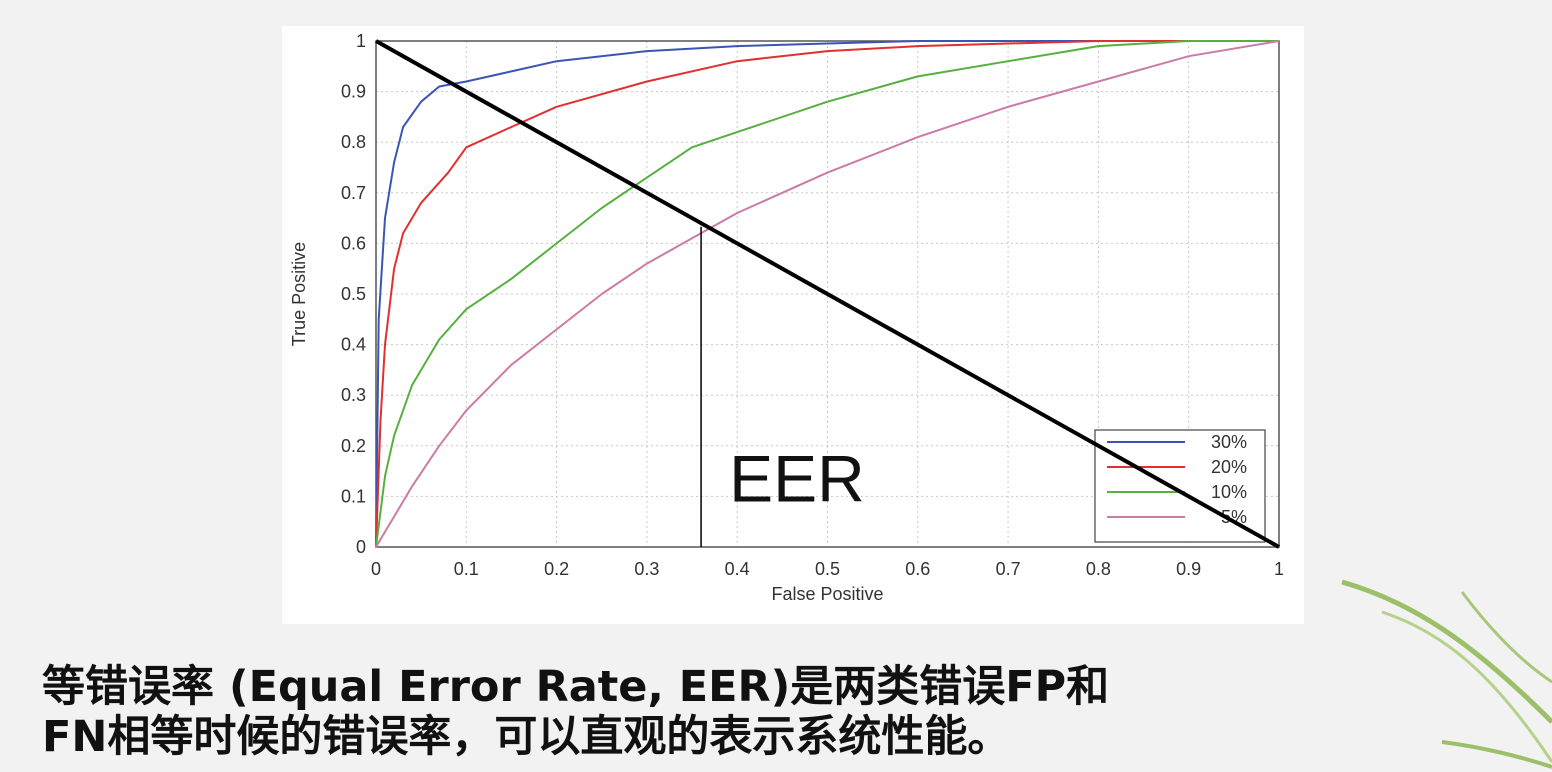 Image resolution: width=1552 pixels, height=772 pixels. I want to click on x-tick-label: 0.5, so click(827, 569).